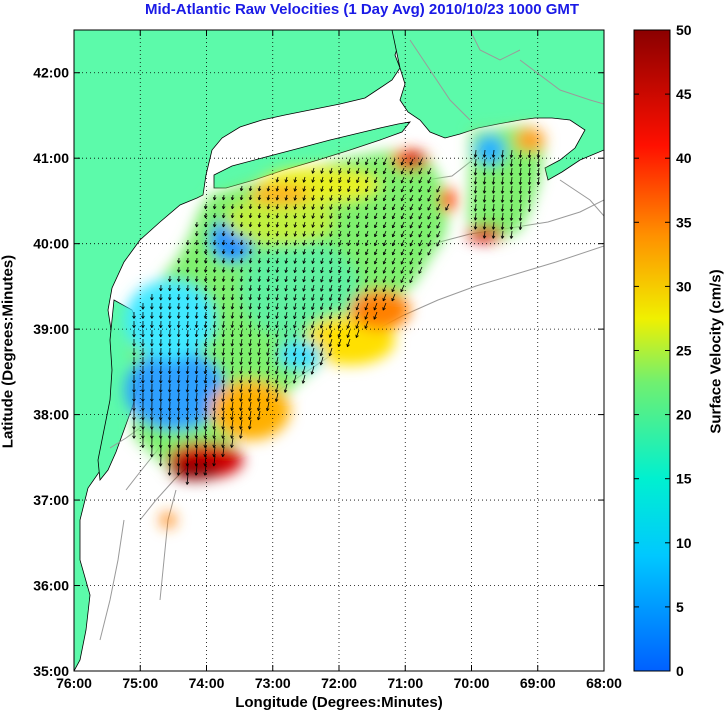  What do you see at coordinates (140, 683) in the screenshot?
I see `x-tick-label: 75:00` at bounding box center [140, 683].